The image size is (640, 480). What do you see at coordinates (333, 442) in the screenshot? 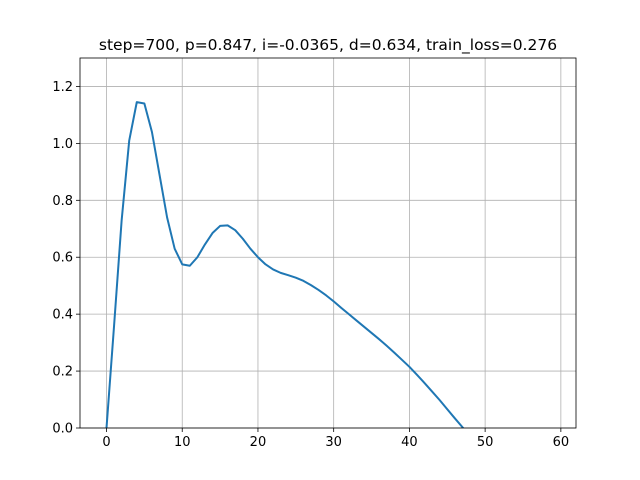
I see `x-tick-label: 30` at bounding box center [333, 442].